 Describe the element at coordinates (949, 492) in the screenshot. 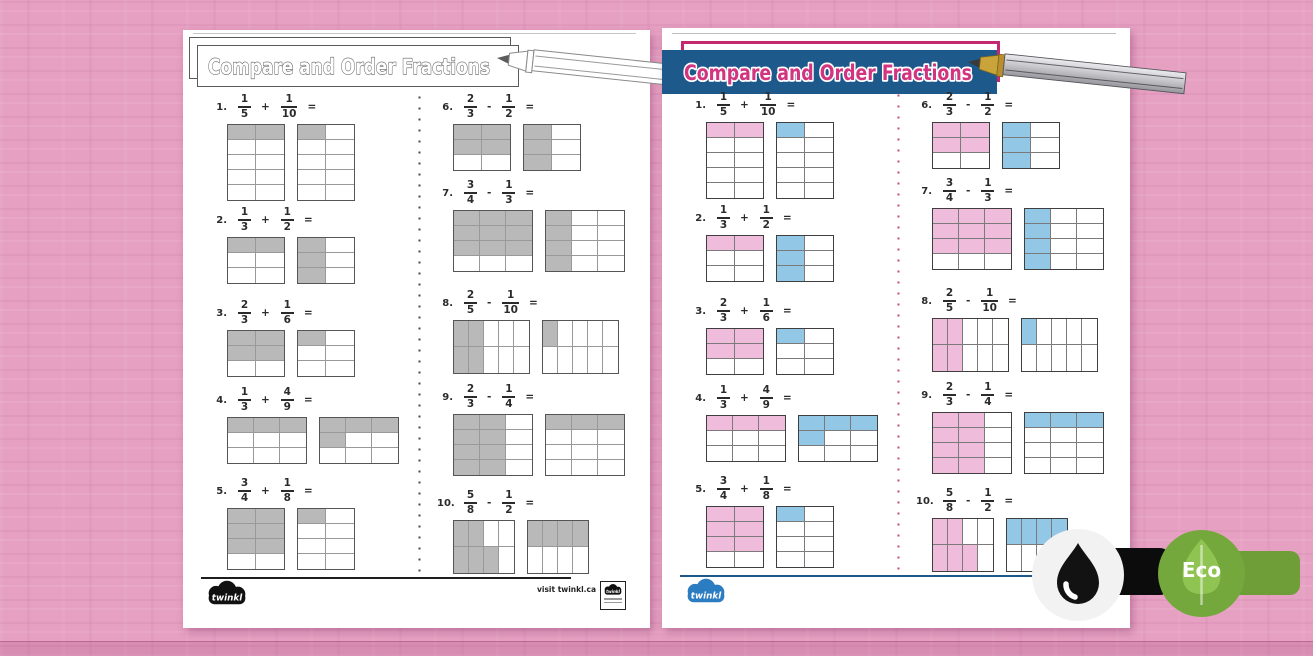

I see `fraction-numerator: 5` at that location.